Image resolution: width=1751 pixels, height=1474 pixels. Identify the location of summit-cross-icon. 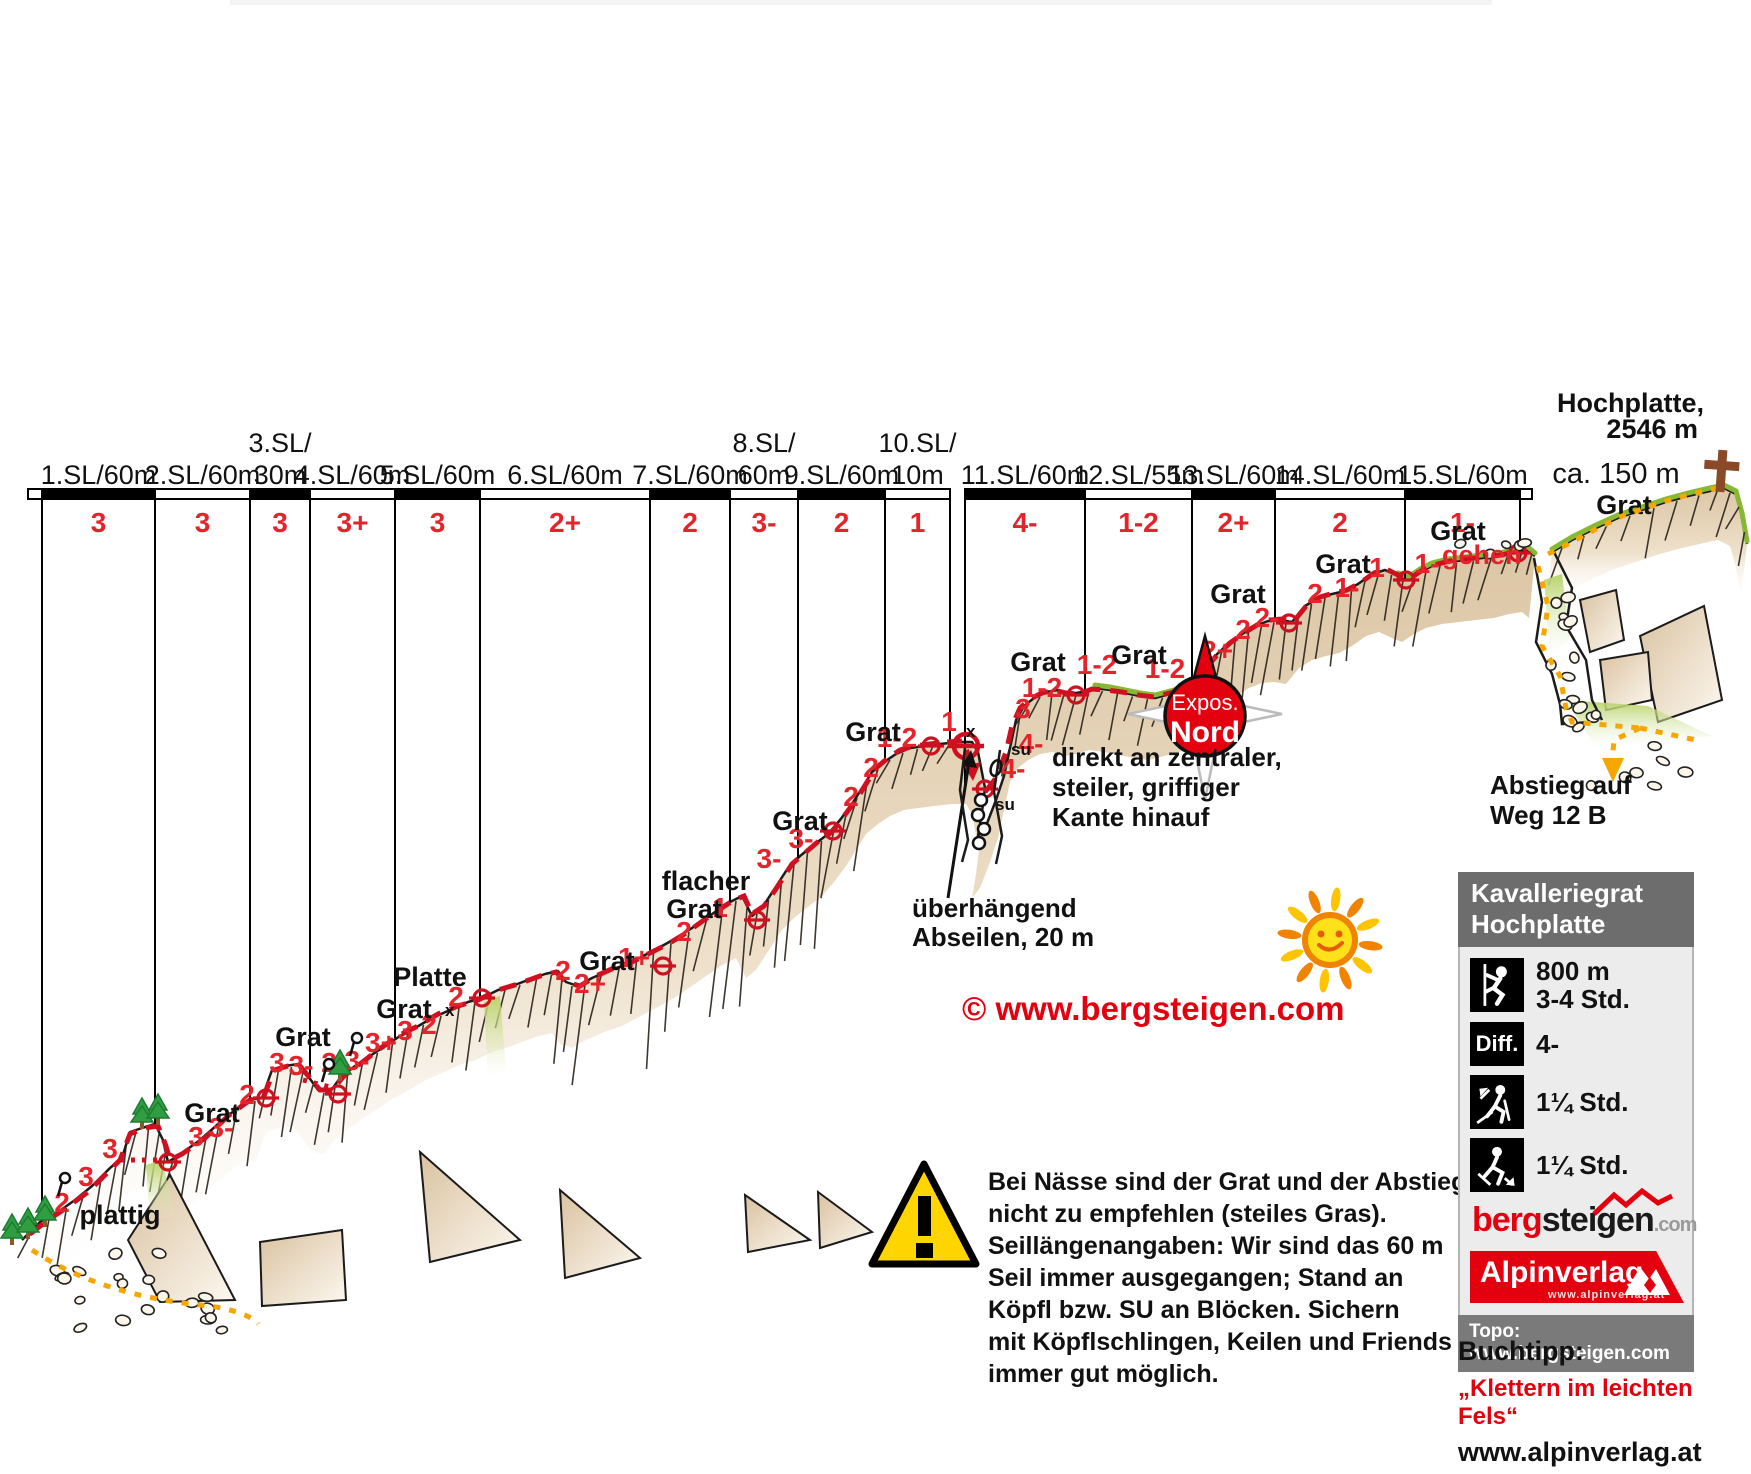
(1722, 471).